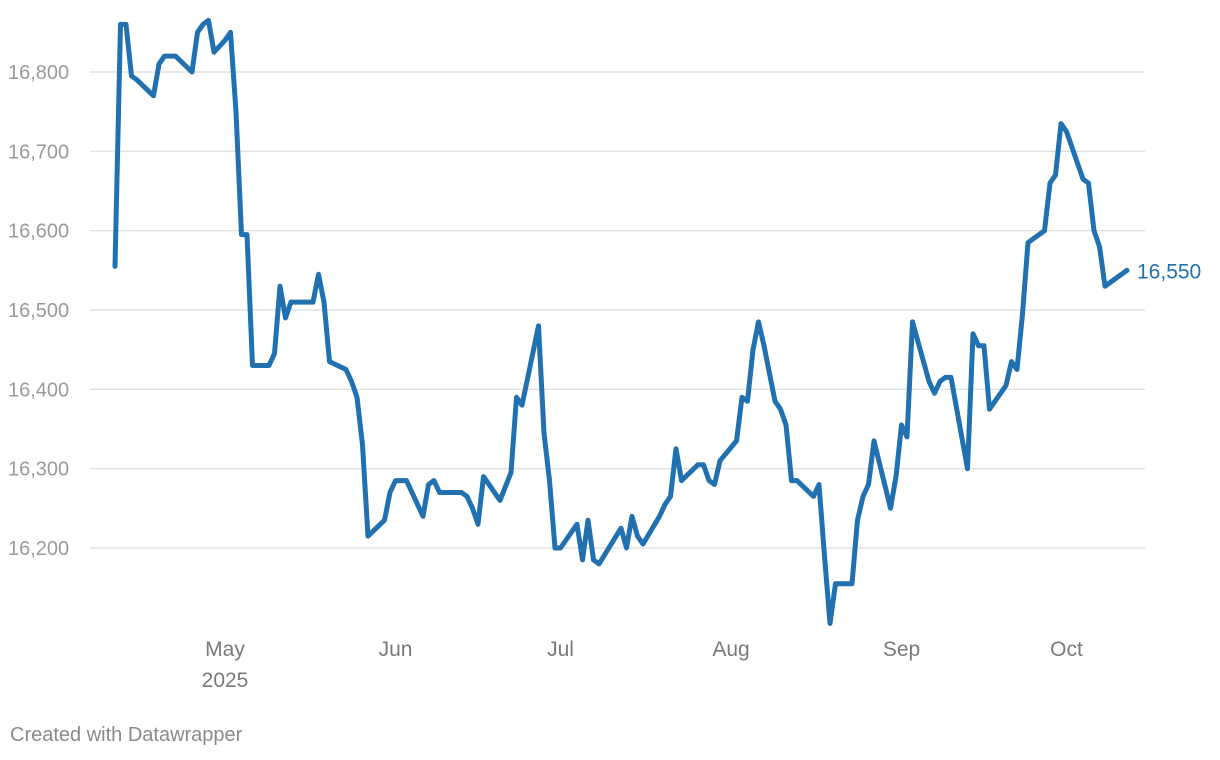 The width and height of the screenshot is (1220, 760). I want to click on y-tick-label: 16,200, so click(38, 549).